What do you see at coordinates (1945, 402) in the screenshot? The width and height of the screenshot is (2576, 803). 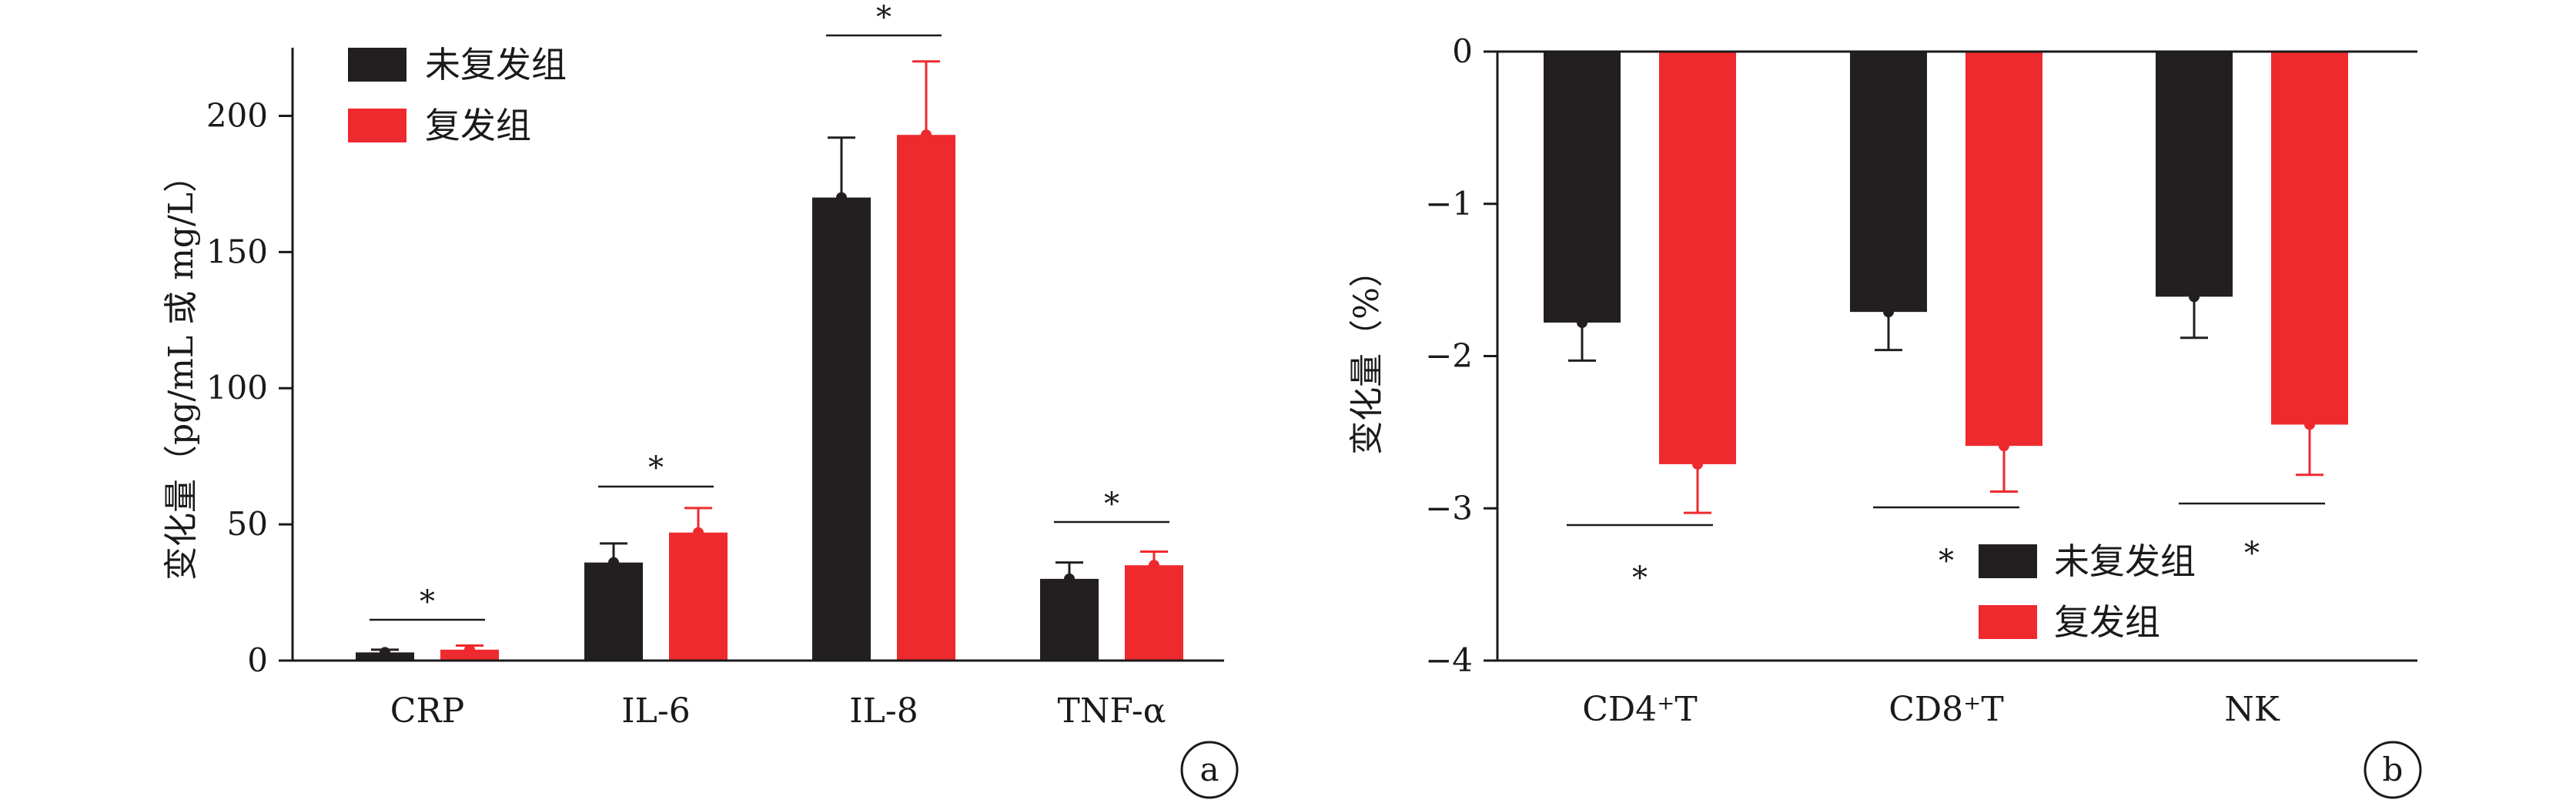 I see `panel-b-errorbars` at bounding box center [1945, 402].